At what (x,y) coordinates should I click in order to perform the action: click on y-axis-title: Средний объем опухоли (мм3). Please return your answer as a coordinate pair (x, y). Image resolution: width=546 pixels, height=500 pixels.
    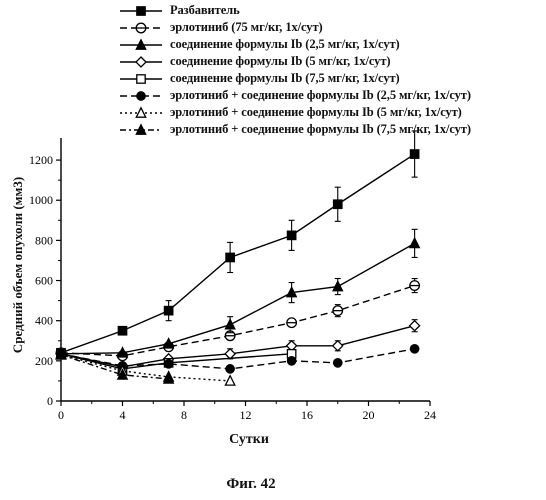
    Looking at the image, I should click on (18, 265).